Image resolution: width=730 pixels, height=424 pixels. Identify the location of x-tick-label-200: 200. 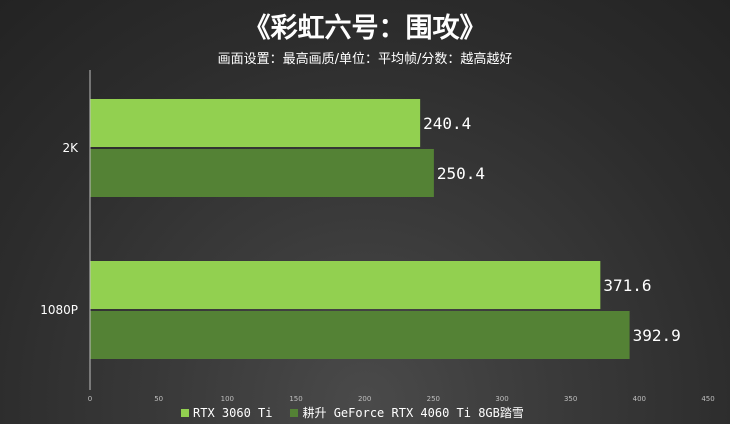
(364, 399).